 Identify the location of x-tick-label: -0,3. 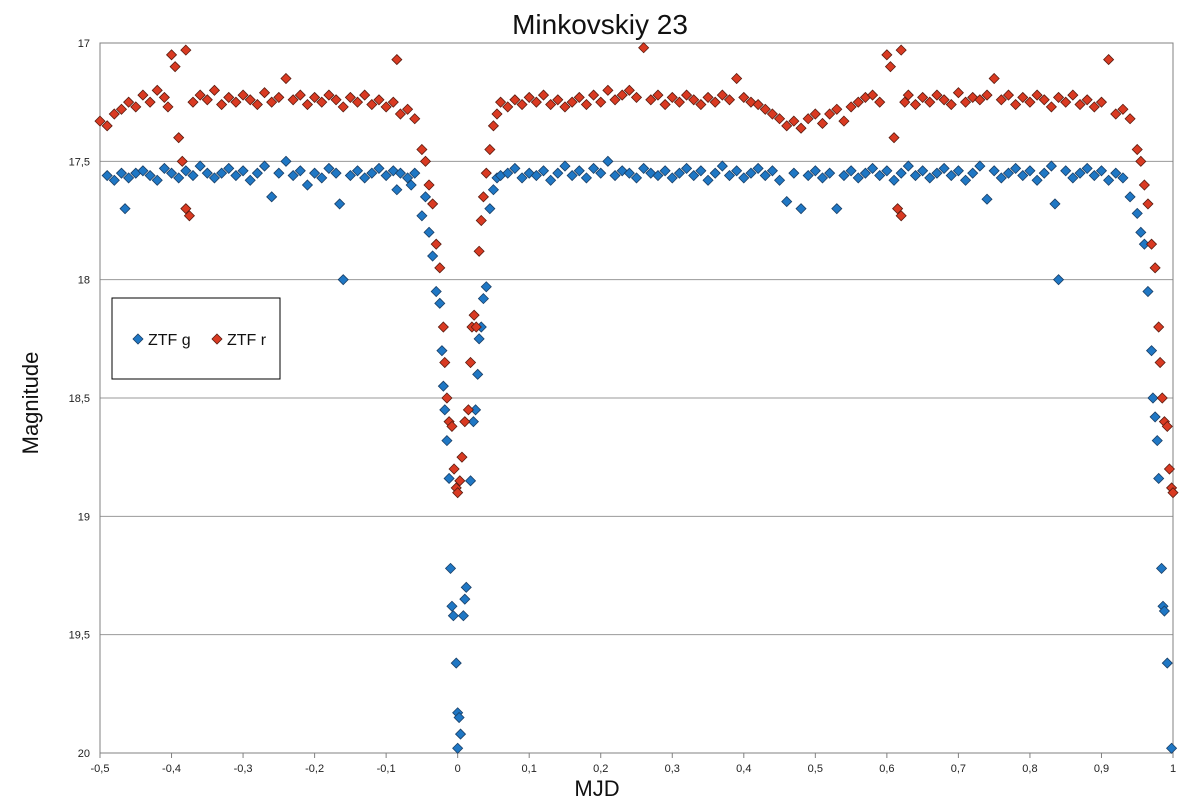
(243, 769).